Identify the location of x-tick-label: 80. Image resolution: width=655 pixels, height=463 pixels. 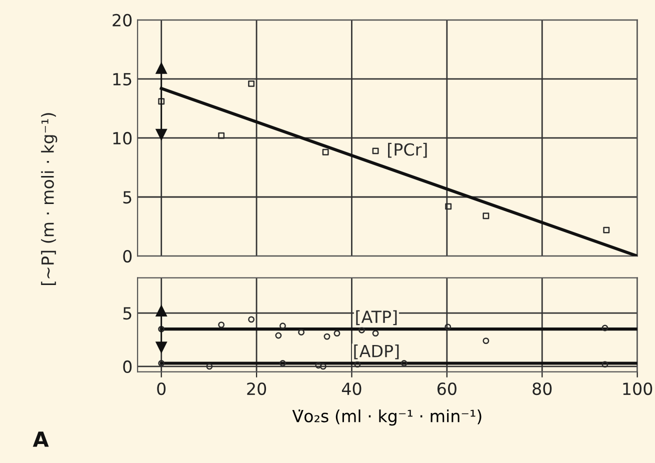
(542, 389).